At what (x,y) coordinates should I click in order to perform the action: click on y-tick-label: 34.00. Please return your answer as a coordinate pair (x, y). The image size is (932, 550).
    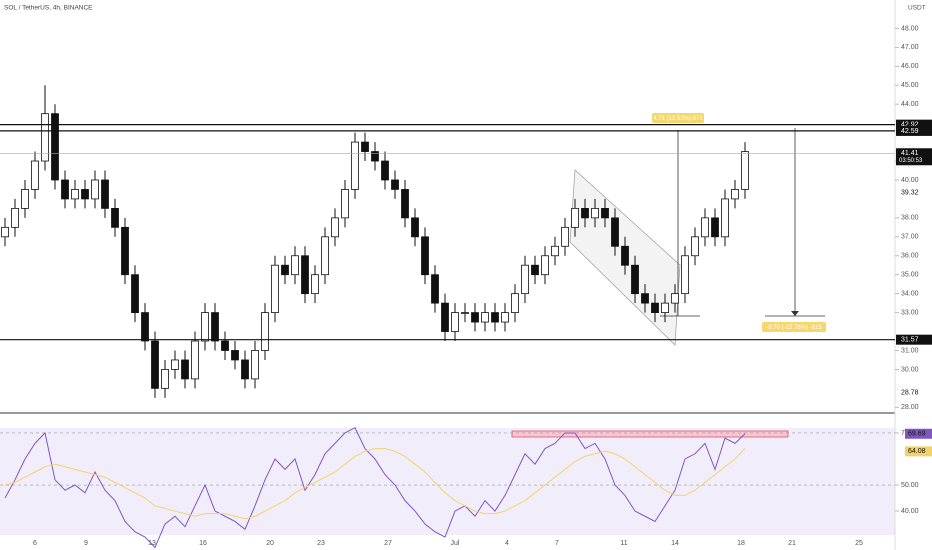
    Looking at the image, I should click on (910, 293).